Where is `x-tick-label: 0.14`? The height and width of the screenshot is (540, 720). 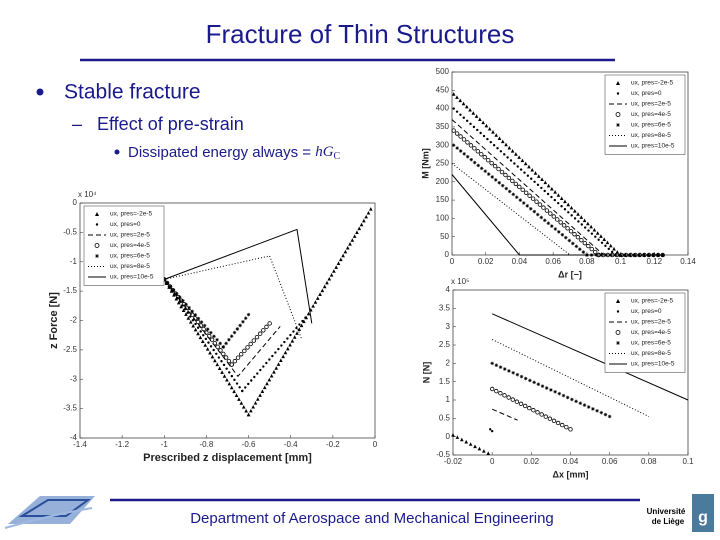
x-tick-label: 0.14 is located at coordinates (688, 261).